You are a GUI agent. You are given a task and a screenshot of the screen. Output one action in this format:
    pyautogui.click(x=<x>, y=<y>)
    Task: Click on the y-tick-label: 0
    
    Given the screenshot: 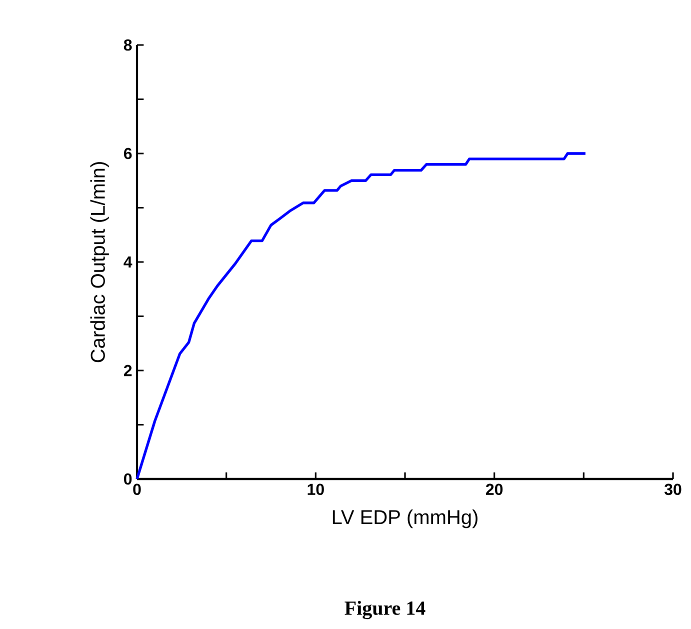 What is the action you would take?
    pyautogui.click(x=128, y=479)
    